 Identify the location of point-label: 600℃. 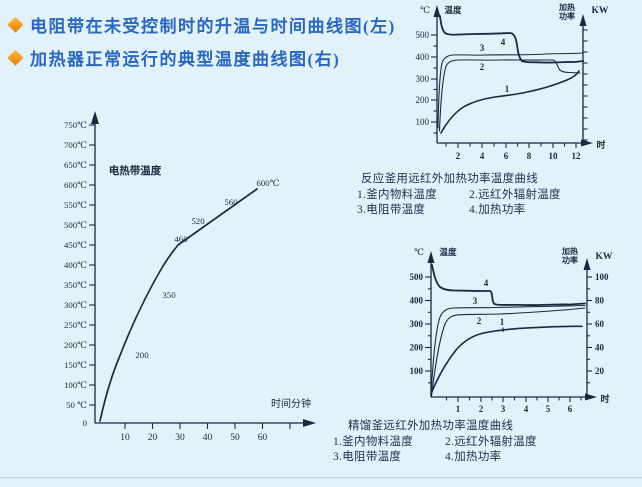
(267, 183).